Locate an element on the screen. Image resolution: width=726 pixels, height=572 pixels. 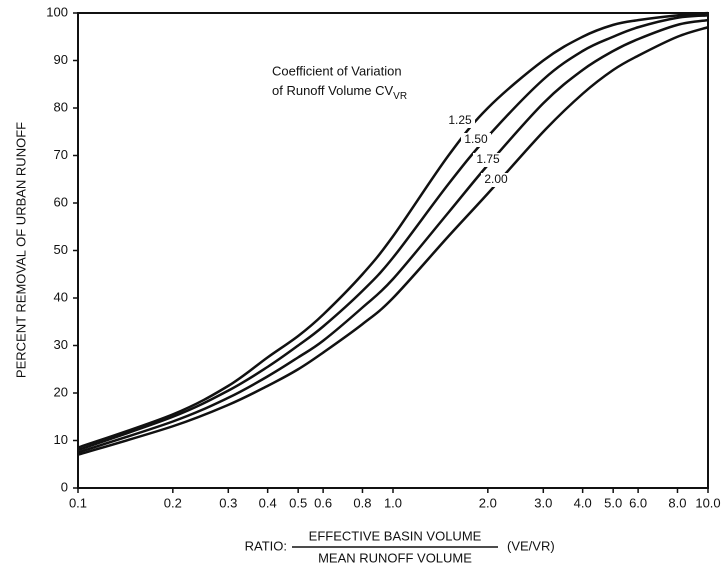
curve-label: 1.75 is located at coordinates (488, 159).